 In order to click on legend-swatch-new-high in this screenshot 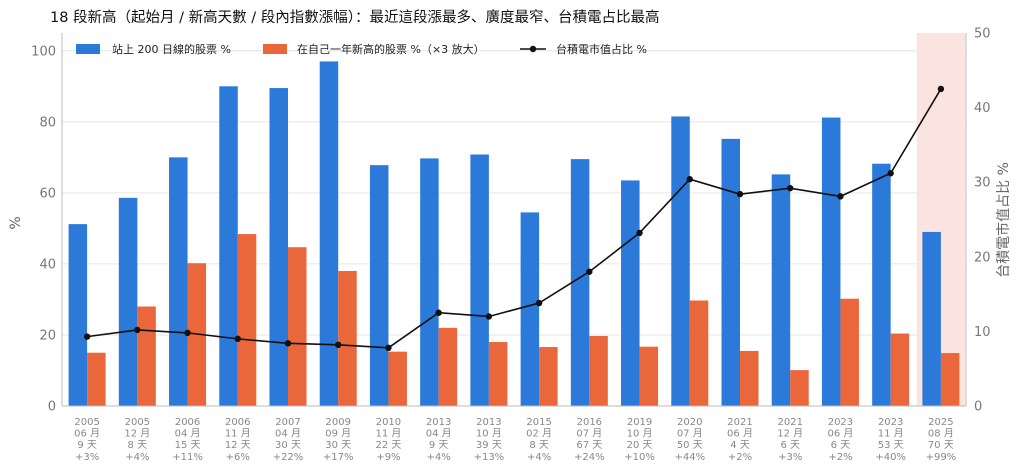, I will do `click(275, 49)`.